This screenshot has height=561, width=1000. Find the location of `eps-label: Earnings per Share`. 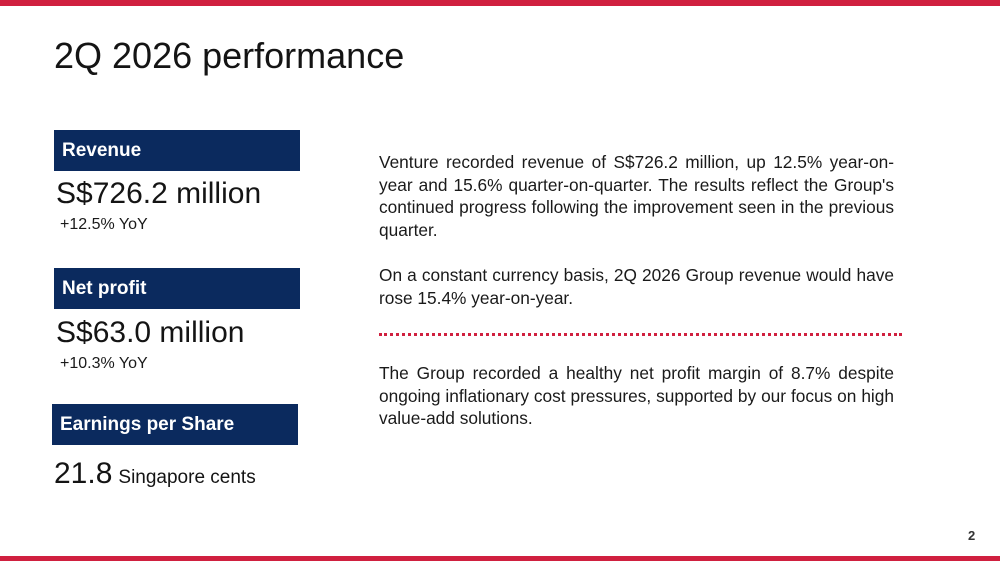

eps-label: Earnings per Share is located at coordinates (175, 424).